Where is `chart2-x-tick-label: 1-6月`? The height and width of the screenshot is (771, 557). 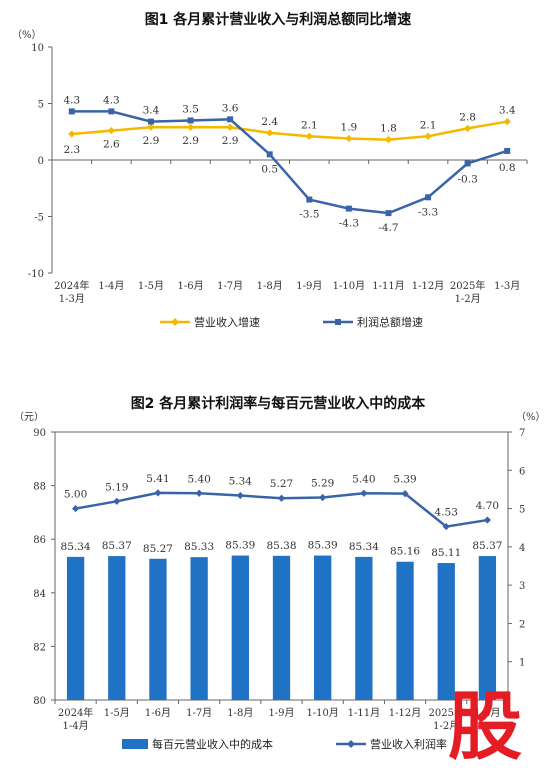
chart2-x-tick-label: 1-6月 is located at coordinates (158, 713).